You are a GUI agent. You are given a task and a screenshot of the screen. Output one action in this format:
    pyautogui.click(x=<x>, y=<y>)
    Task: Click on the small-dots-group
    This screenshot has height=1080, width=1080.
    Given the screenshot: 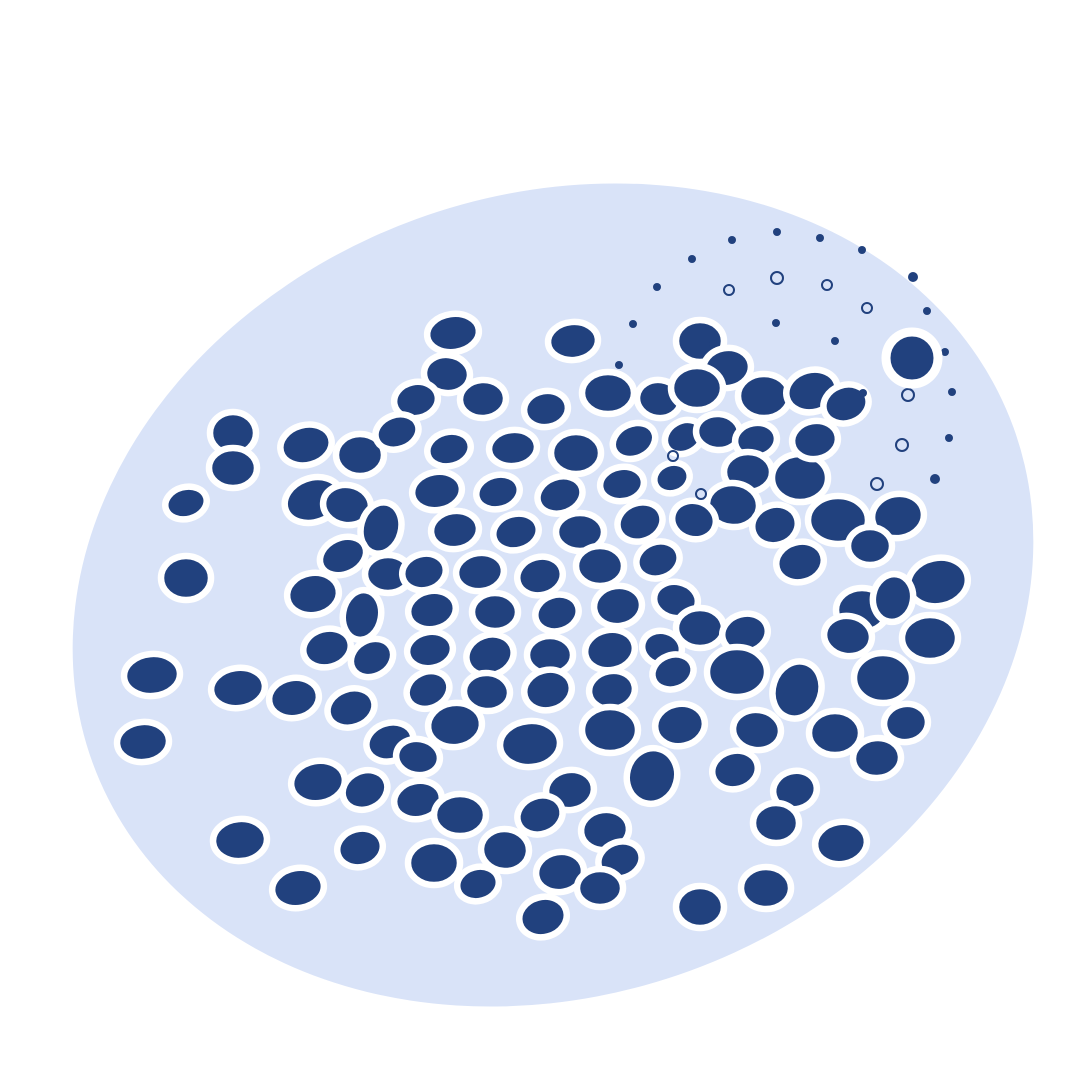 What is the action you would take?
    pyautogui.click(x=785, y=356)
    